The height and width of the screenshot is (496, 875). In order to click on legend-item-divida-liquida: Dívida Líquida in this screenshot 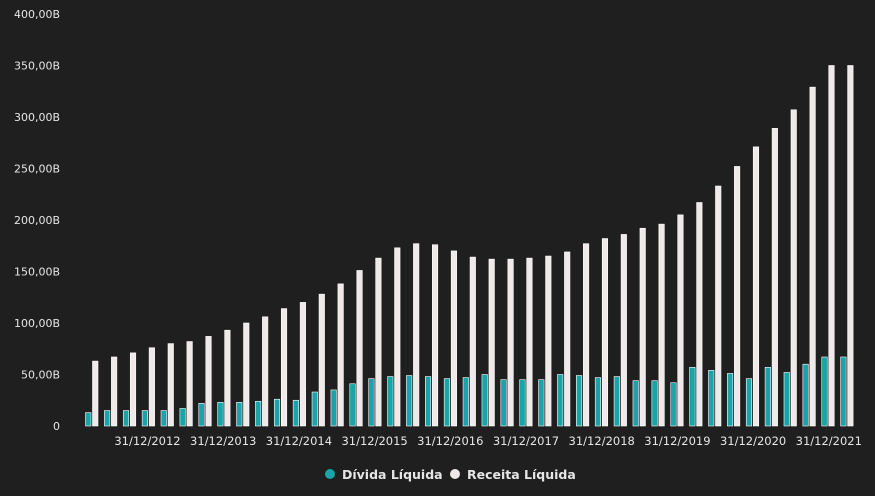, I will do `click(384, 474)`.